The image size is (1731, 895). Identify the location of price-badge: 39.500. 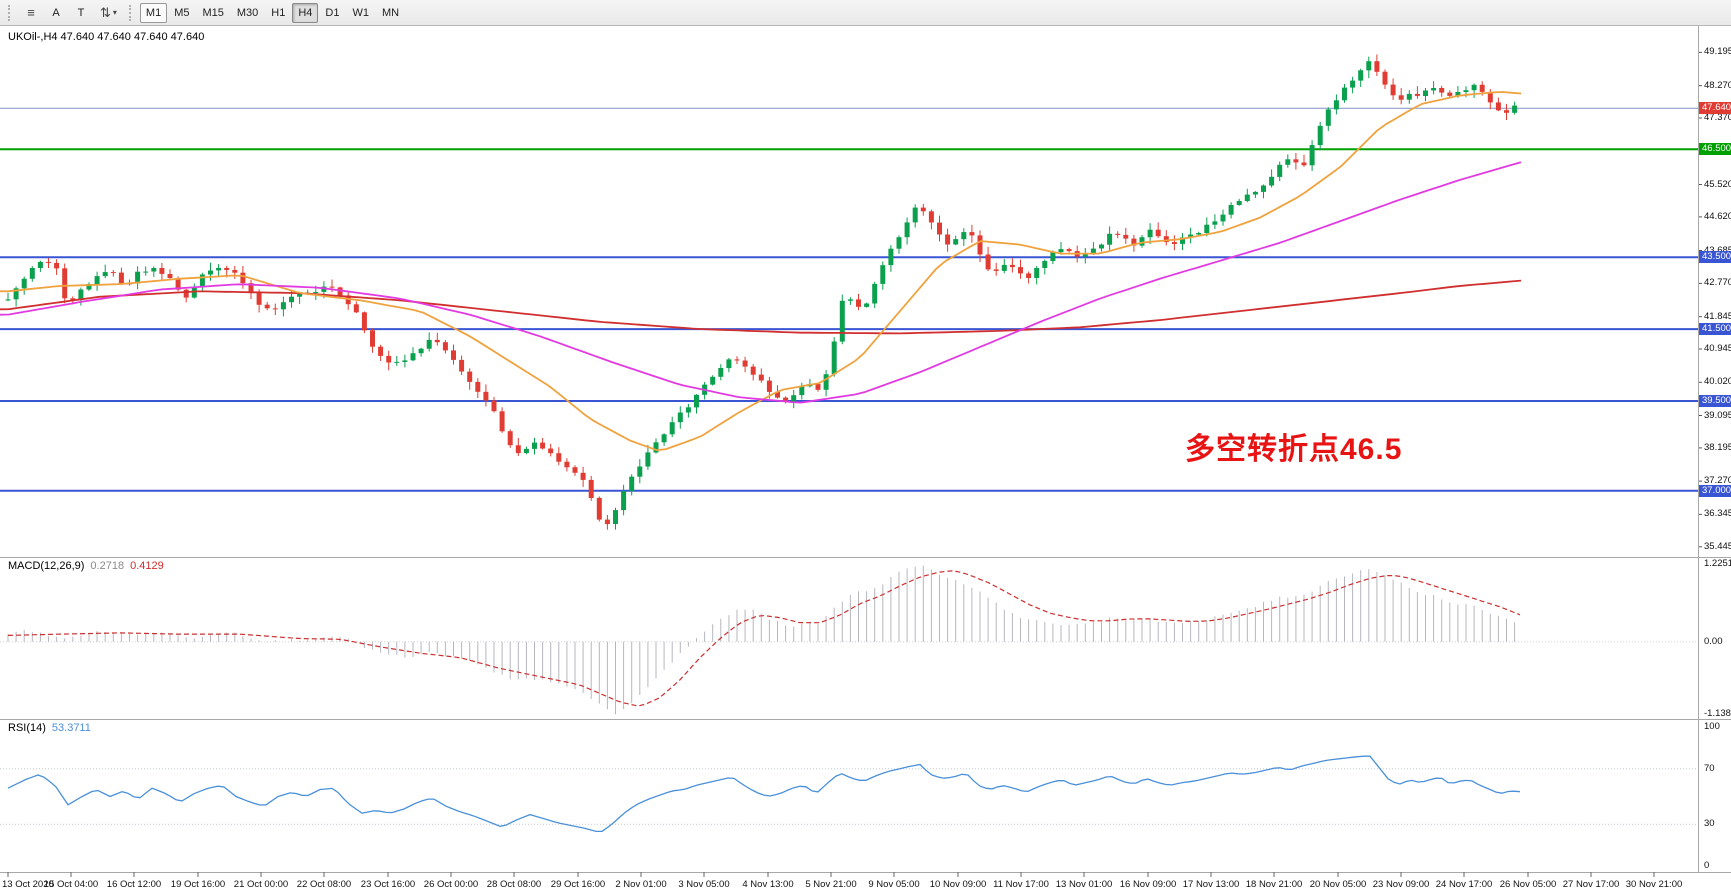
(1715, 400).